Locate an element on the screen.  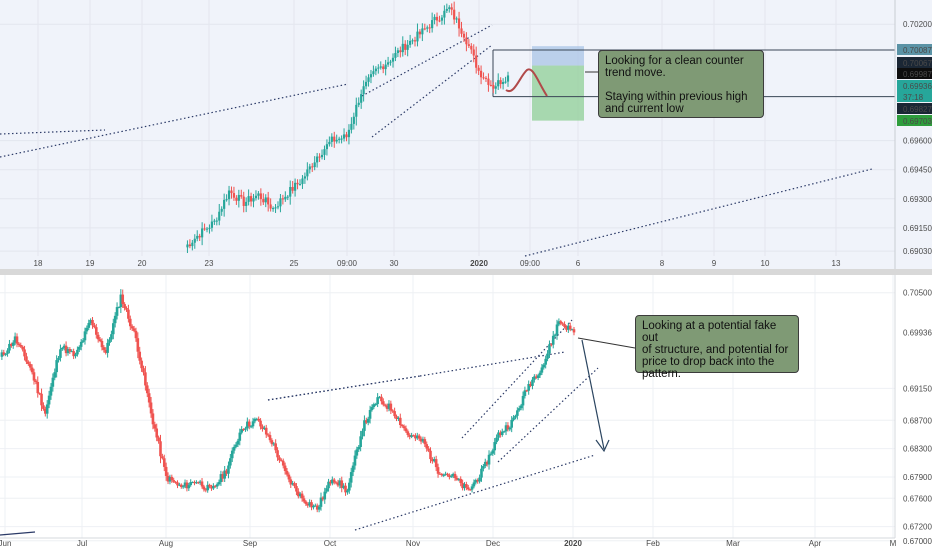
projection-arrow-head is located at coordinates (602, 446).